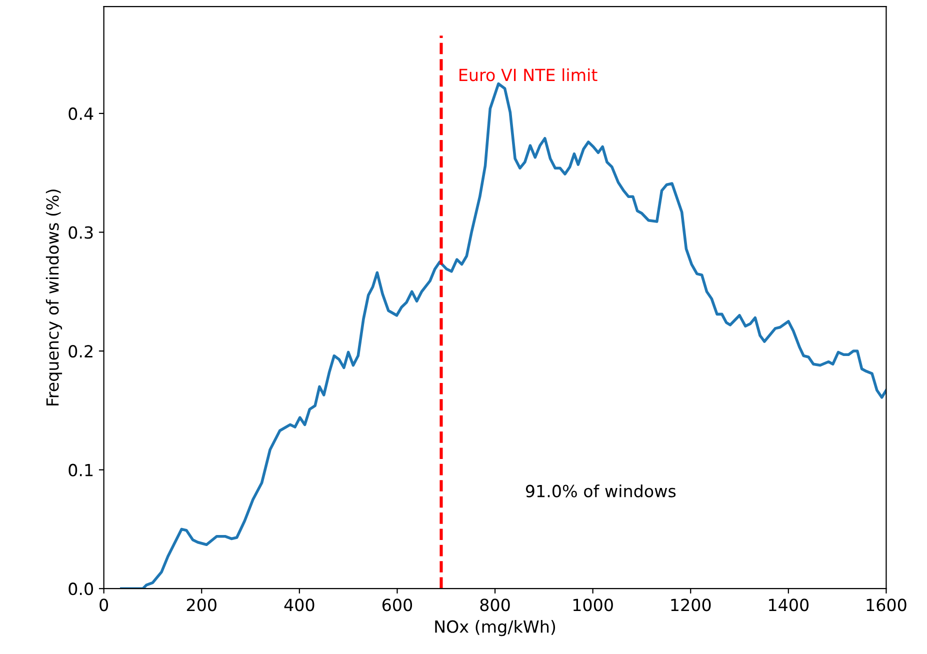  What do you see at coordinates (529, 75) in the screenshot?
I see `ref-line-label: Euro VI NTE limit` at bounding box center [529, 75].